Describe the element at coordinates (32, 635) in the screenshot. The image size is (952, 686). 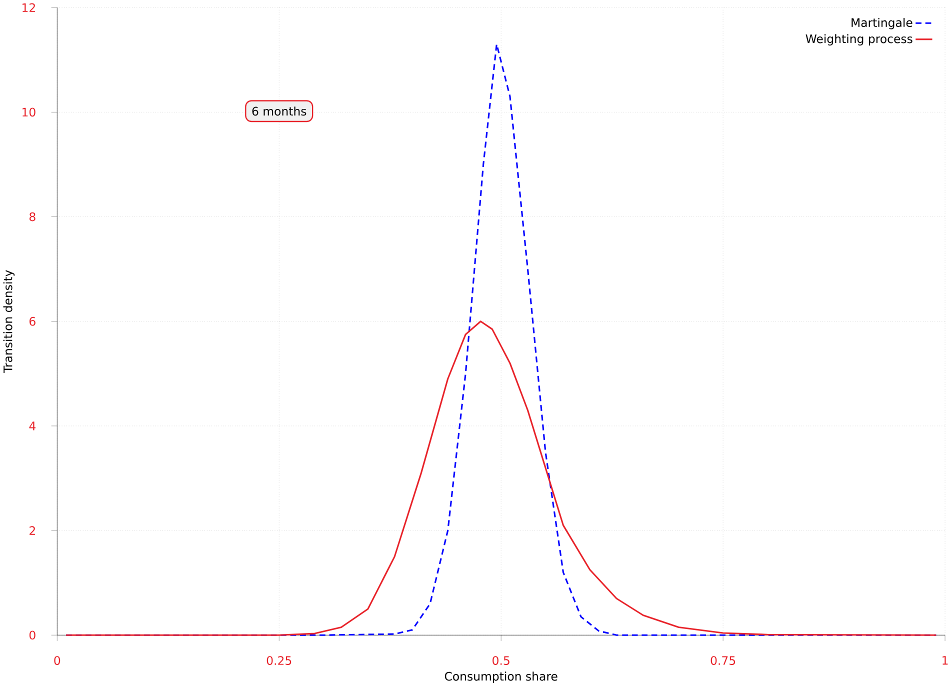
I see `y-tick-label: 0` at that location.